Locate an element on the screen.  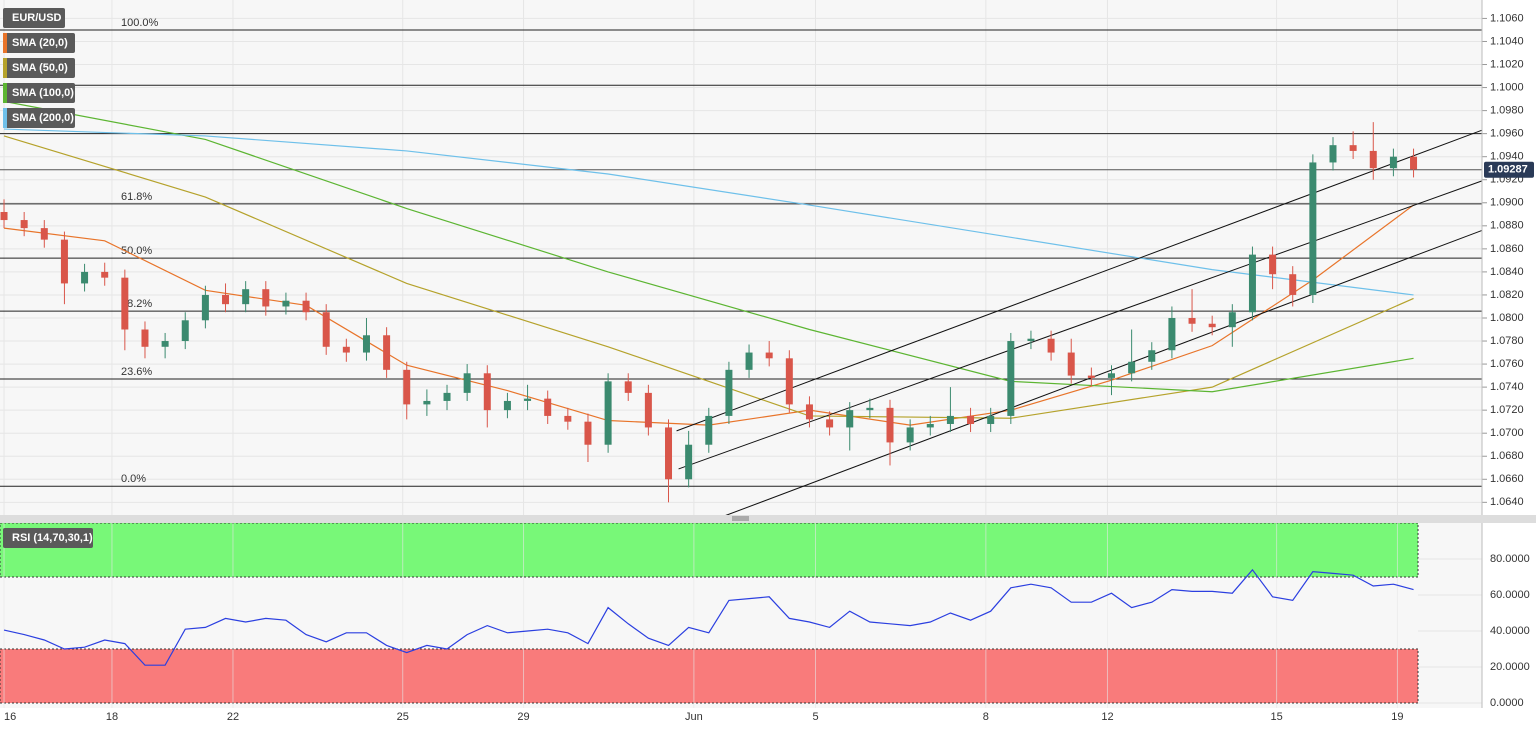
y-tick-label: 1.0960 is located at coordinates (1507, 134).